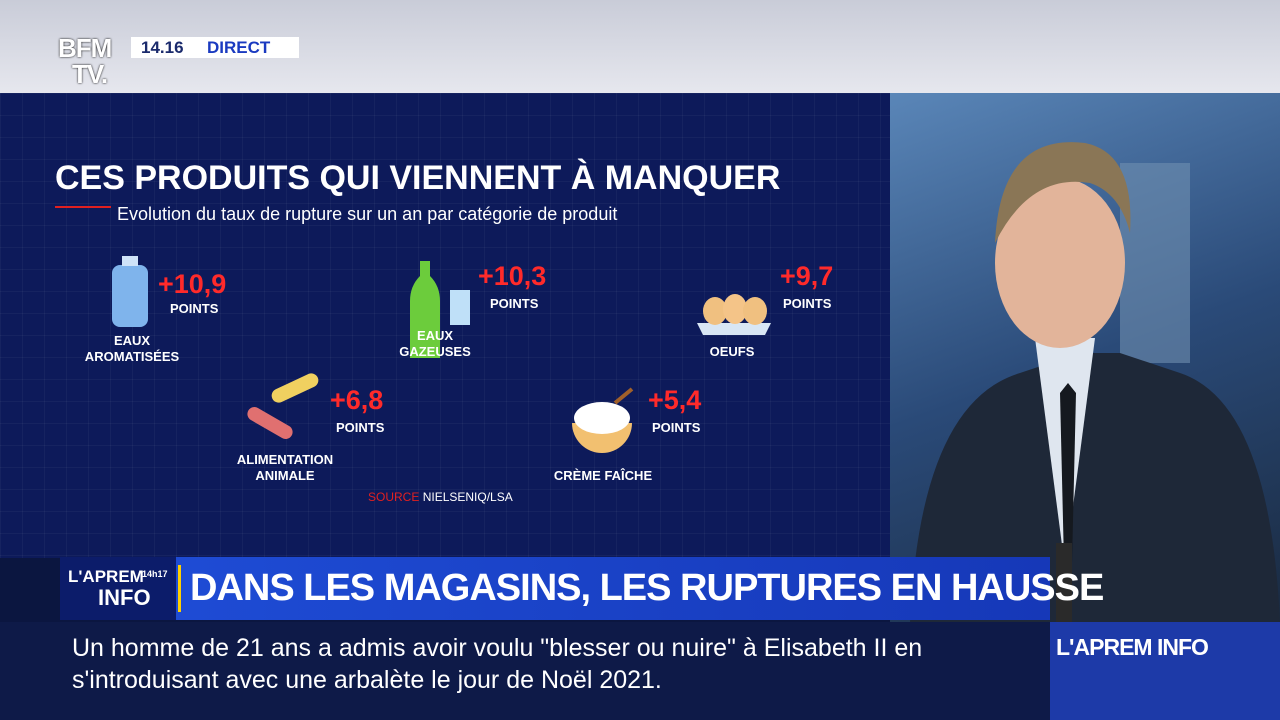 This screenshot has width=1280, height=720. What do you see at coordinates (85, 48) in the screenshot?
I see `logo-text: BFM` at bounding box center [85, 48].